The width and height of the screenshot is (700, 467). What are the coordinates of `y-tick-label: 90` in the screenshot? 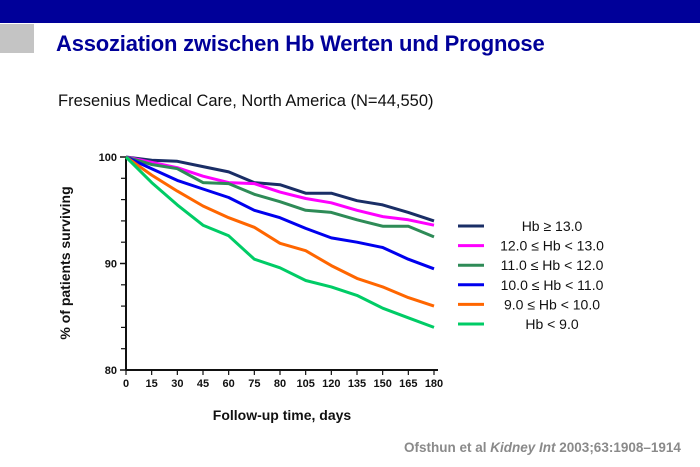 It's located at (111, 265).